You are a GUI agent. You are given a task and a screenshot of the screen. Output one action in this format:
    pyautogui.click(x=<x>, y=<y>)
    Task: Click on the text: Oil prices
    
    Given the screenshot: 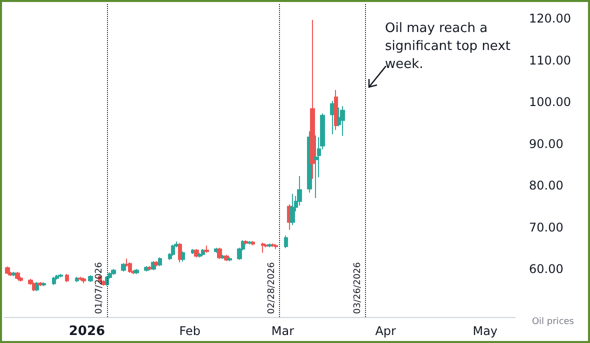 What is the action you would take?
    pyautogui.click(x=553, y=322)
    